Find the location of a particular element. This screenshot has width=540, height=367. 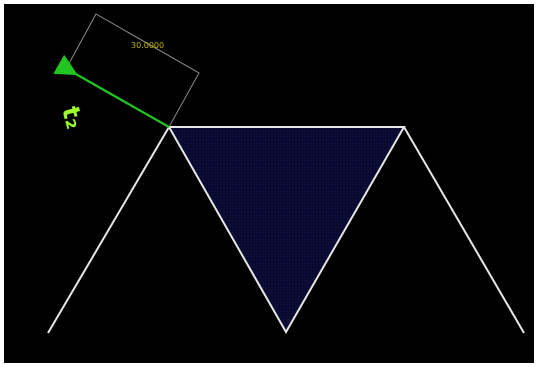

dimension-value: 30.0000 is located at coordinates (147, 45).